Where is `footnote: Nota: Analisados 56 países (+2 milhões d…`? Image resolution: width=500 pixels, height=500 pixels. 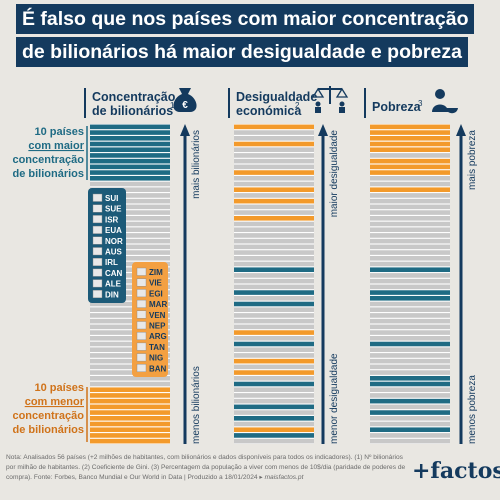 footnote: Nota: Analisados 56 países (+2 milhões d… is located at coordinates (206, 467).